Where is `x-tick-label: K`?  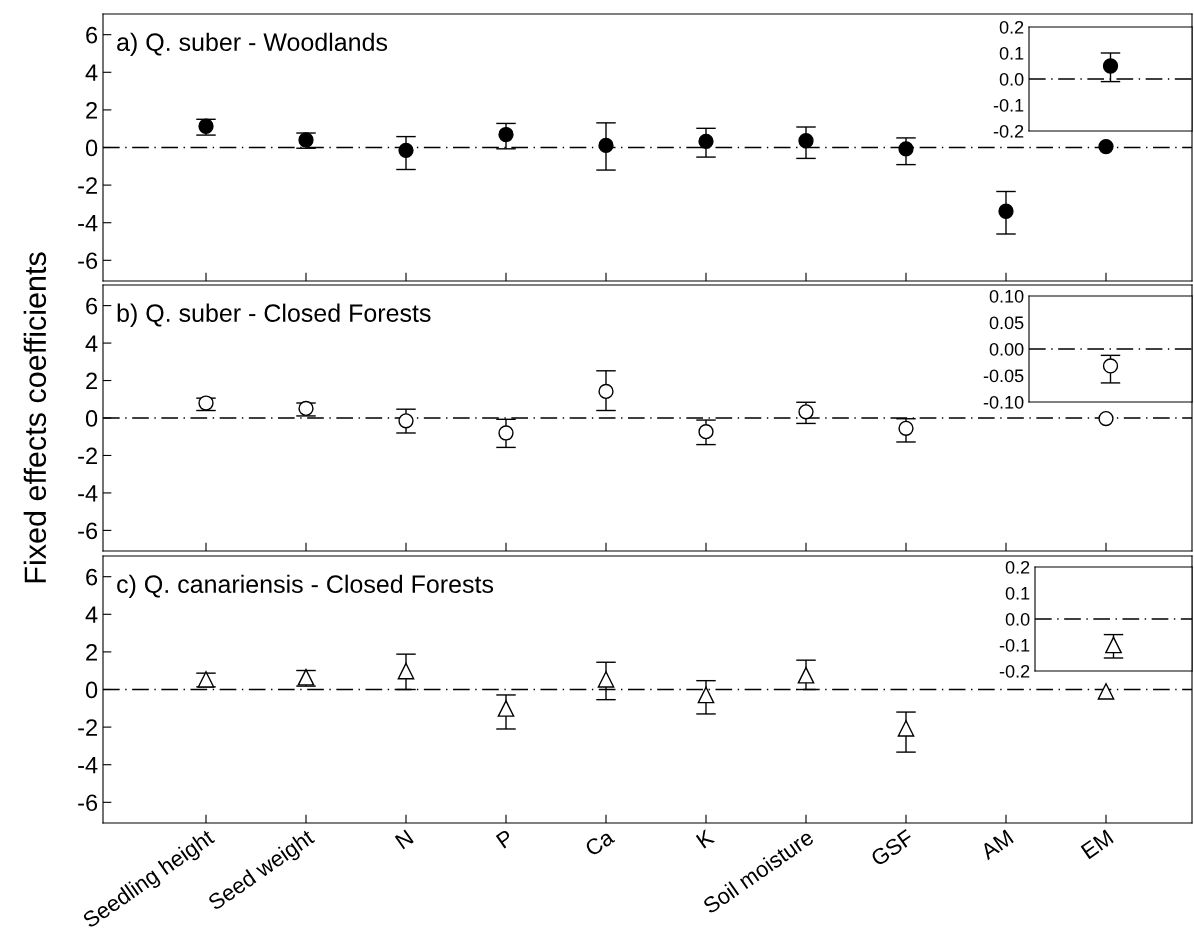
x-tick-label: K is located at coordinates (705, 838).